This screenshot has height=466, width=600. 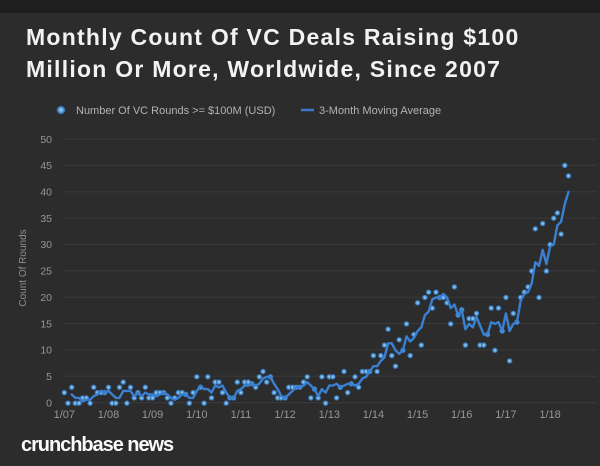 What do you see at coordinates (46, 193) in the screenshot?
I see `svg-text: 40` at bounding box center [46, 193].